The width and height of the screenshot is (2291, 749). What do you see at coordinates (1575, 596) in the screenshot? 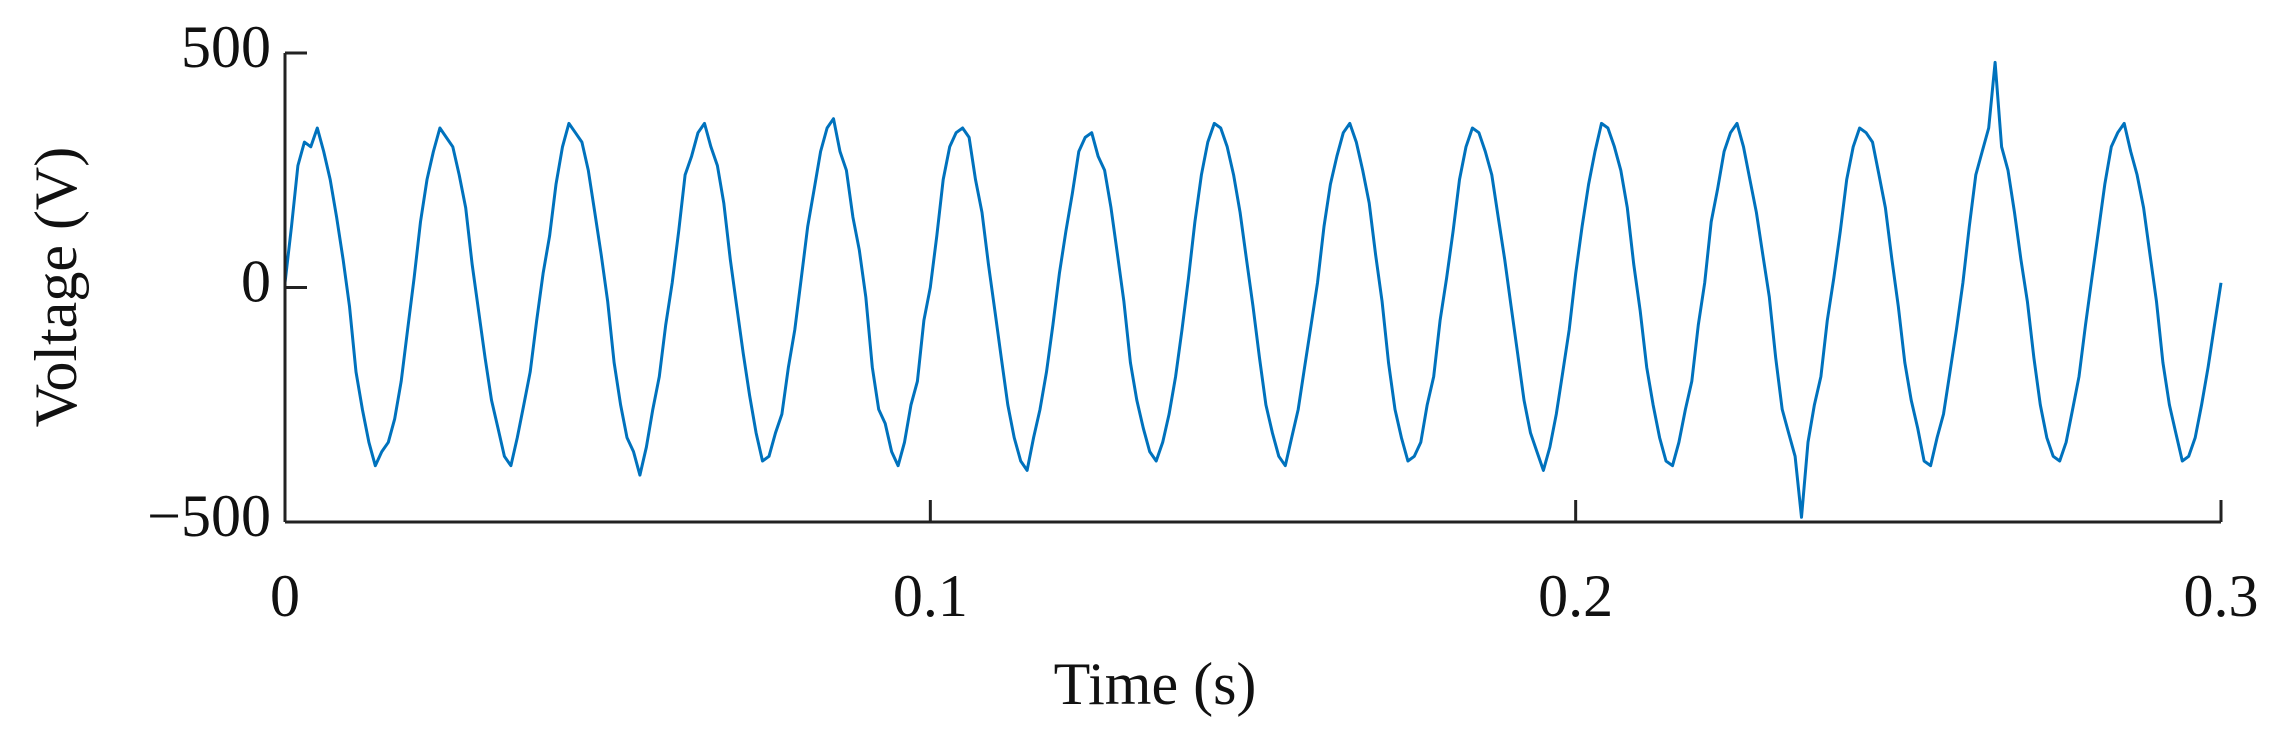
I see `x-tick-label: 0.2` at bounding box center [1575, 596].